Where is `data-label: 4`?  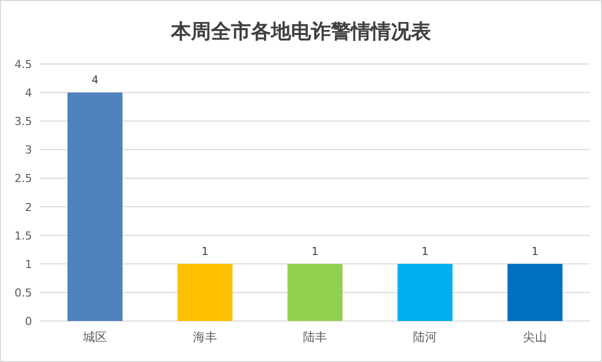 data-label: 4 is located at coordinates (95, 80).